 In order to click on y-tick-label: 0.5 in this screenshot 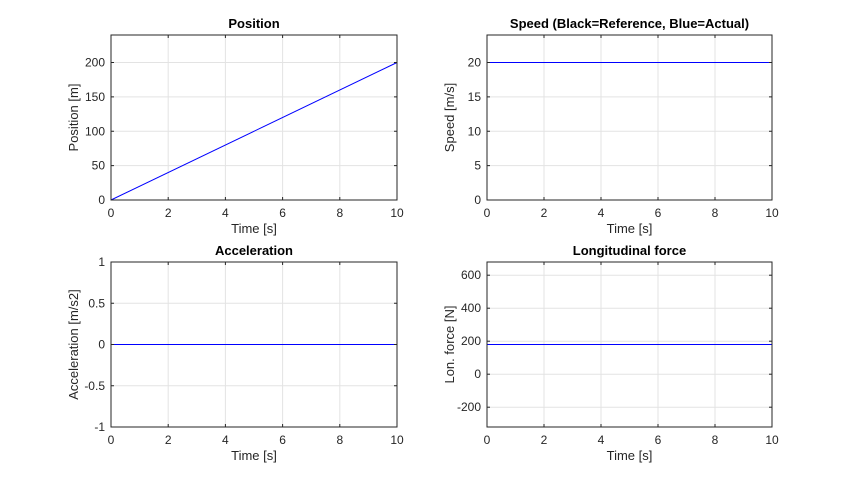, I will do `click(96, 303)`.